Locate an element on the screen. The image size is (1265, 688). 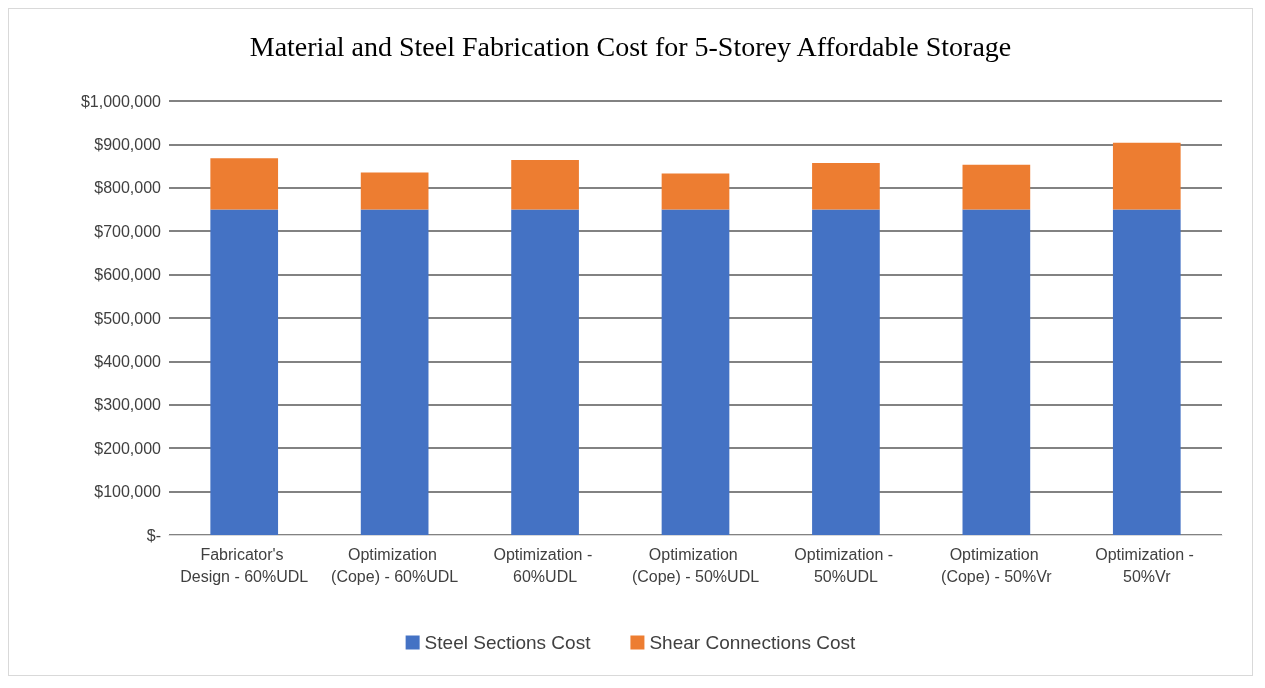
y-tick-label: $100,000 is located at coordinates (128, 492).